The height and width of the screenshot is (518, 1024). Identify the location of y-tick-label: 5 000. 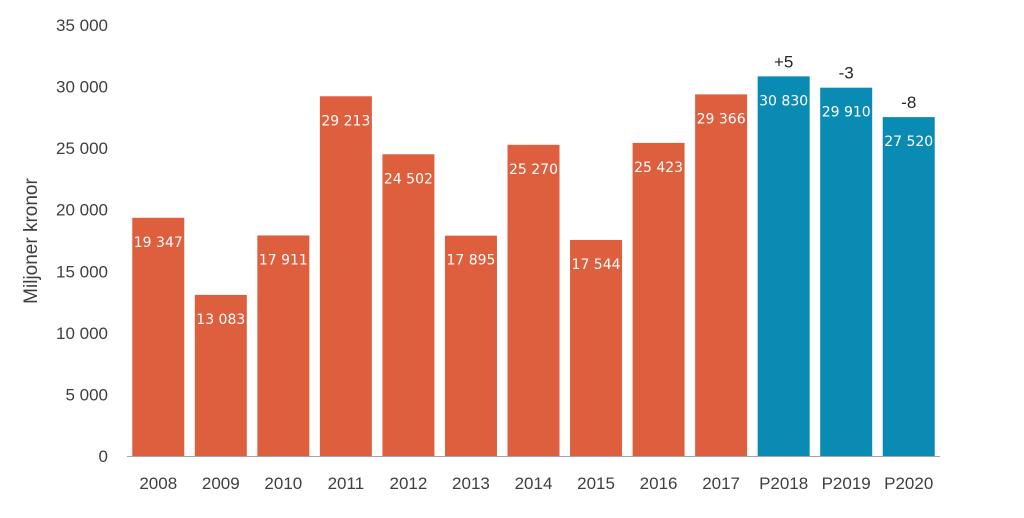
(86, 394).